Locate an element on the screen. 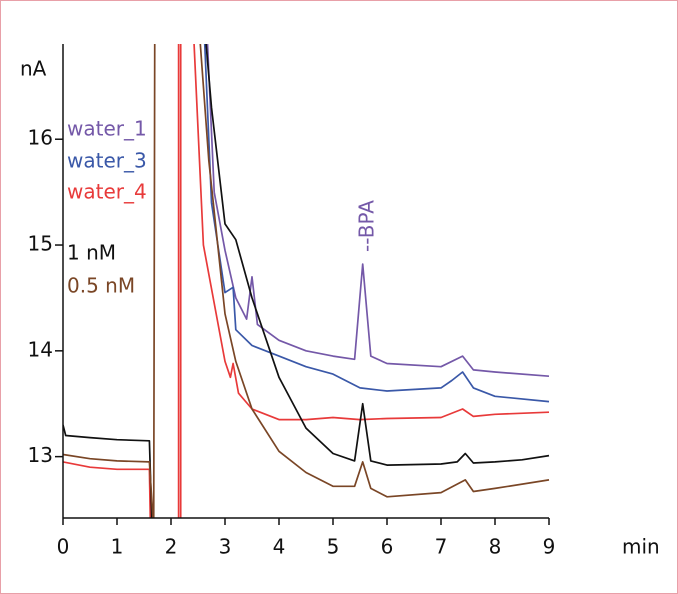 The height and width of the screenshot is (594, 678). x-tick-label: 3 is located at coordinates (225, 547).